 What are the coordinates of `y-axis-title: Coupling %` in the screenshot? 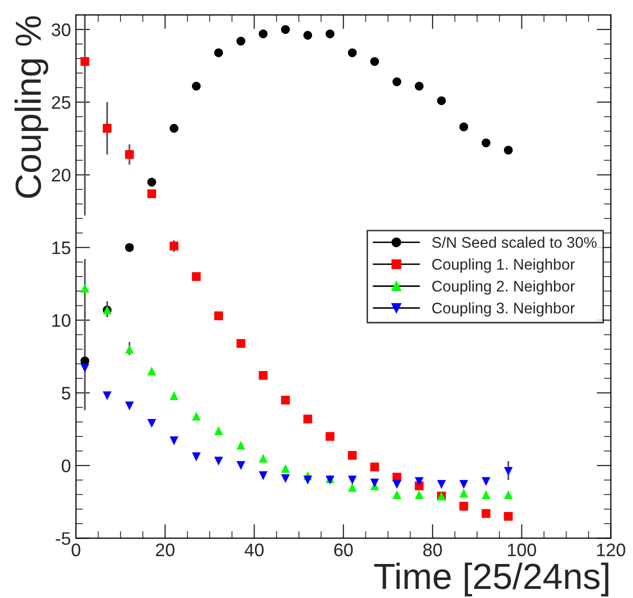 It's located at (31, 107).